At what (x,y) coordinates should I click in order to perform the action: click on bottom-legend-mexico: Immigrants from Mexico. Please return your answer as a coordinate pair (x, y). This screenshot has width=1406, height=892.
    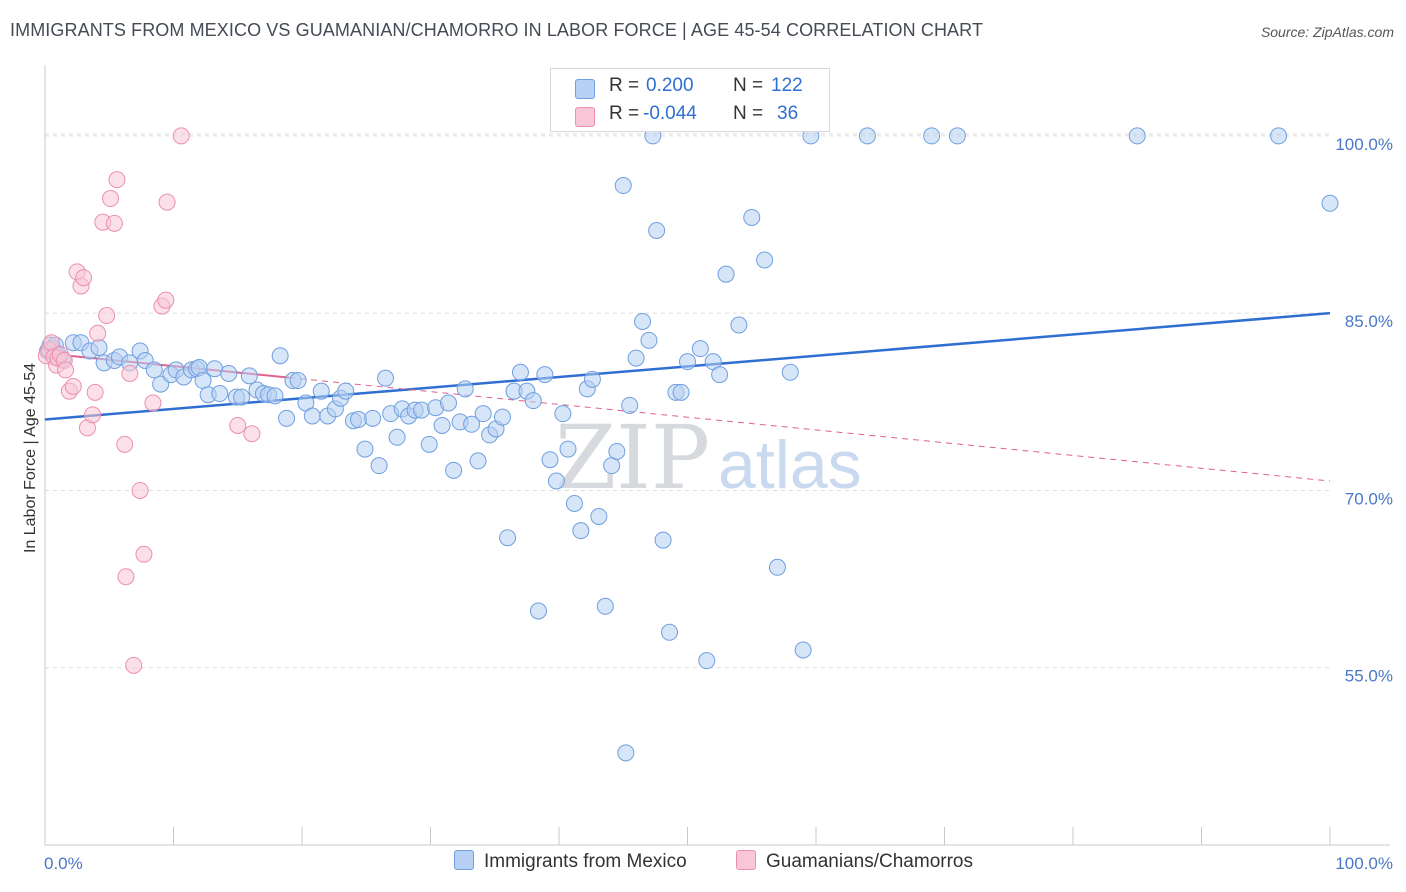
    Looking at the image, I should click on (570, 861).